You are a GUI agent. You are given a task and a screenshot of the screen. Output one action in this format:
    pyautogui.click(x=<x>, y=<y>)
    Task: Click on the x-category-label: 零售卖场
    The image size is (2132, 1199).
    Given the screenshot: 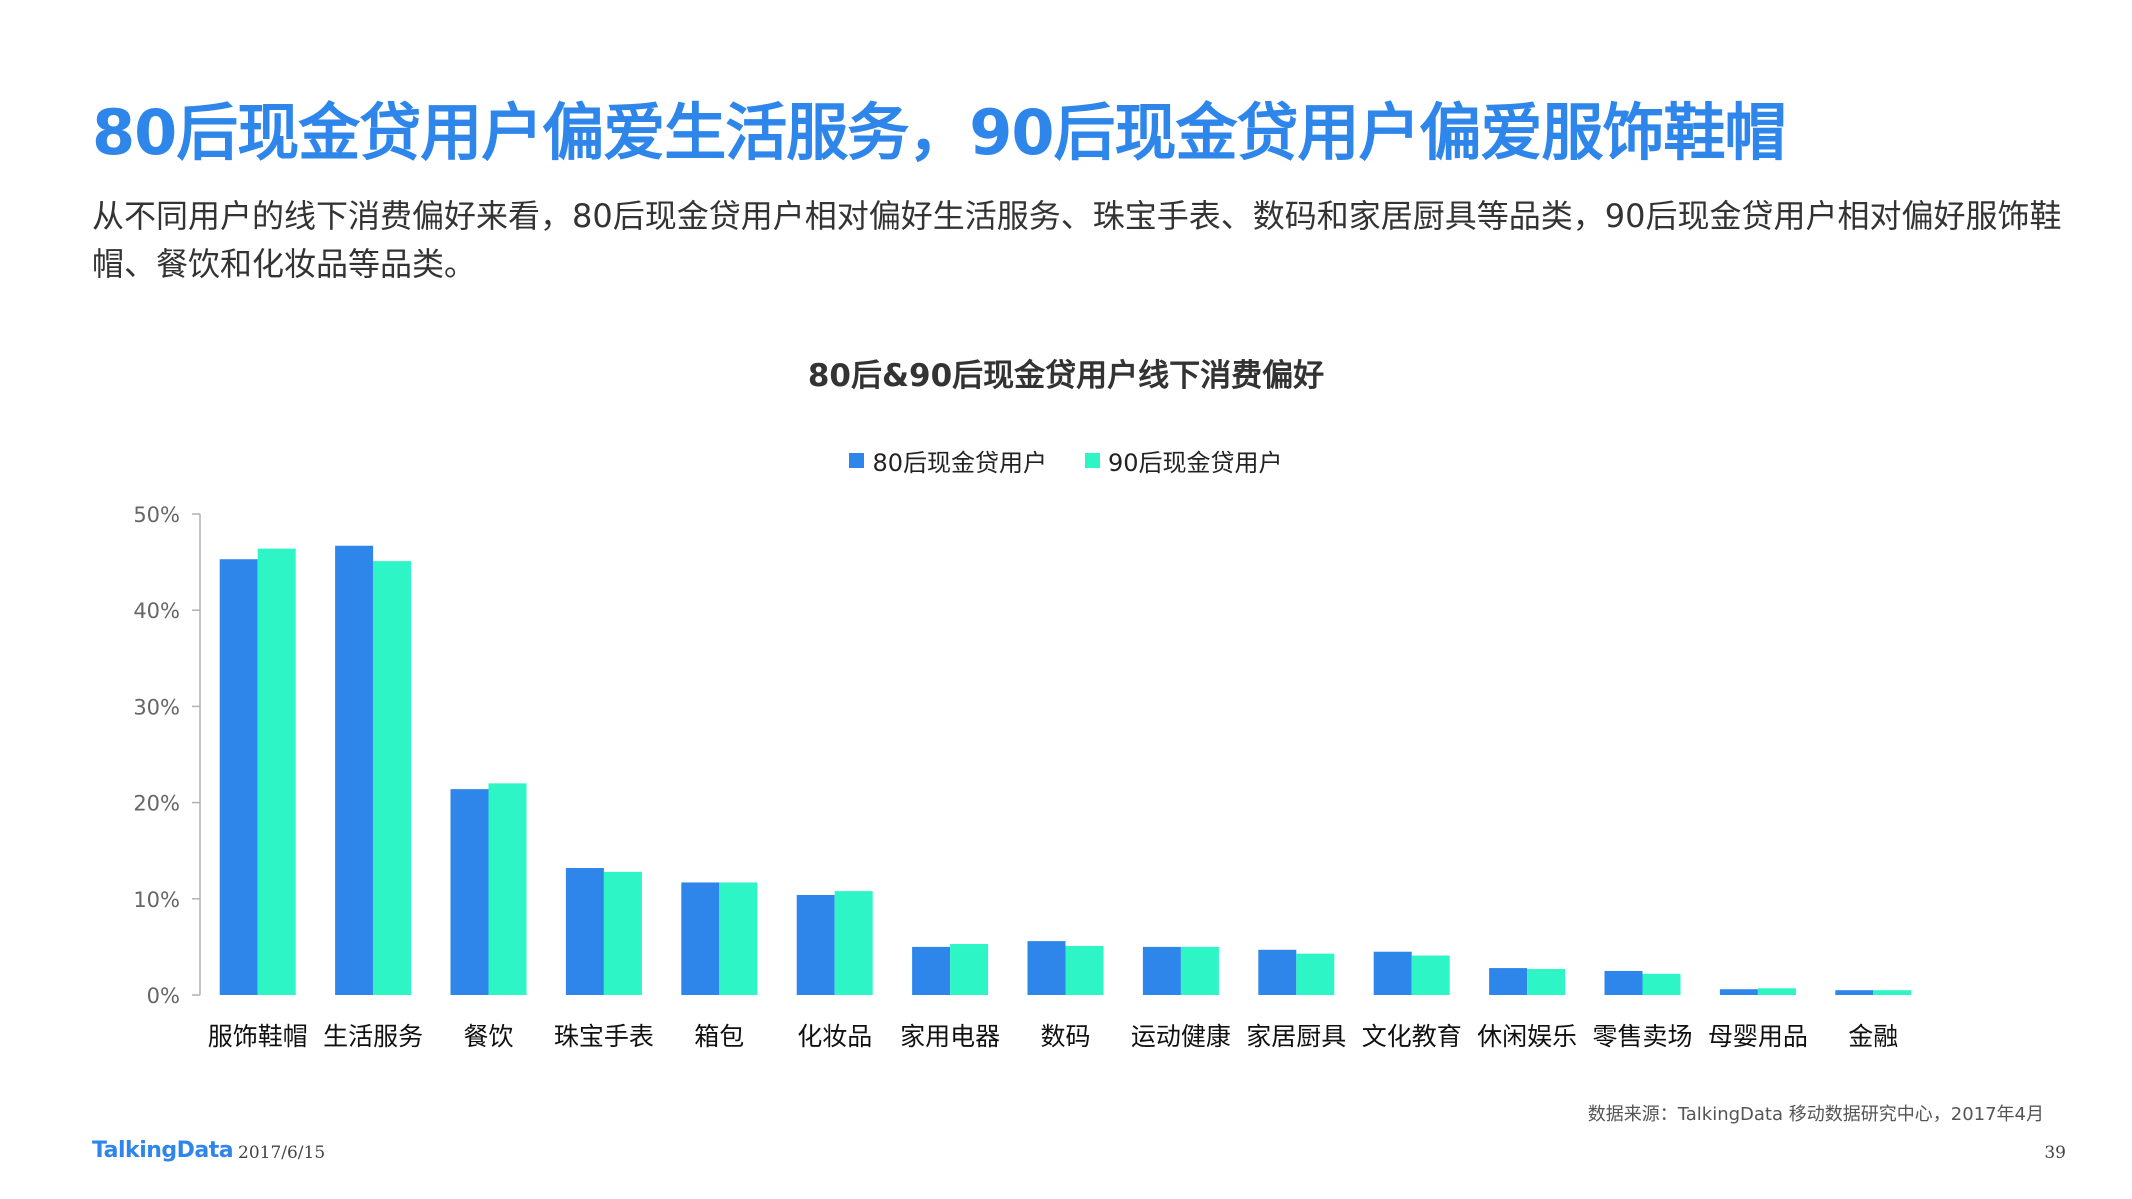 What is the action you would take?
    pyautogui.click(x=1642, y=1036)
    